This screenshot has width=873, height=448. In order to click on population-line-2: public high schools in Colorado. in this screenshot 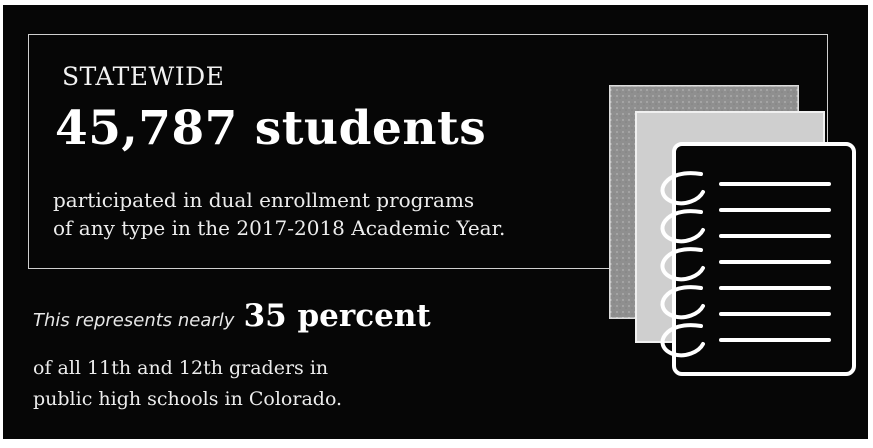, I will do `click(188, 399)`.